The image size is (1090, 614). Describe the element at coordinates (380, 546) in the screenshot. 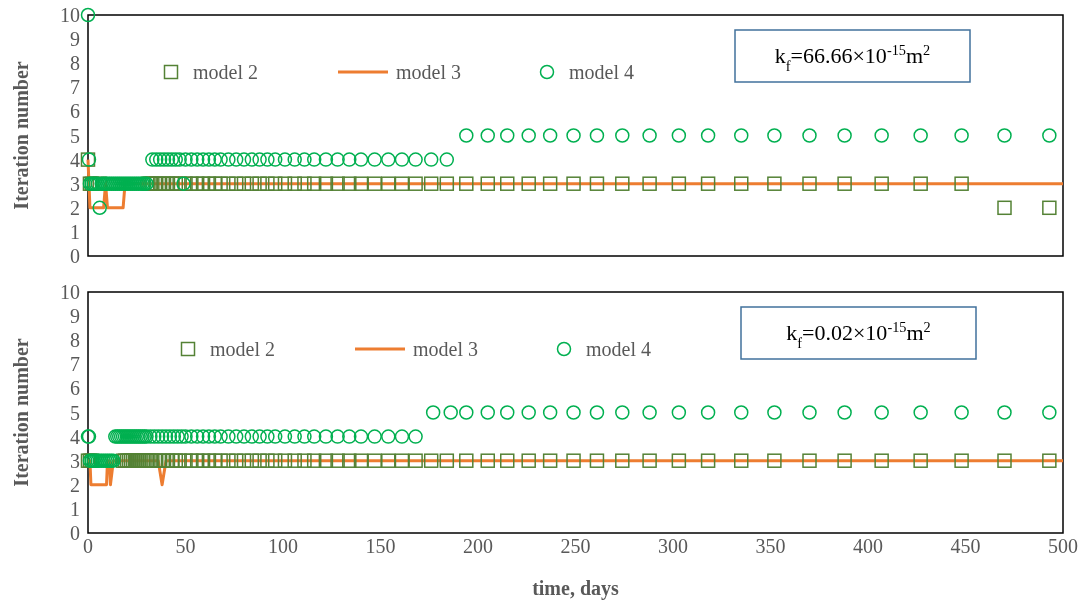

I see `x-tick-label: 150` at that location.